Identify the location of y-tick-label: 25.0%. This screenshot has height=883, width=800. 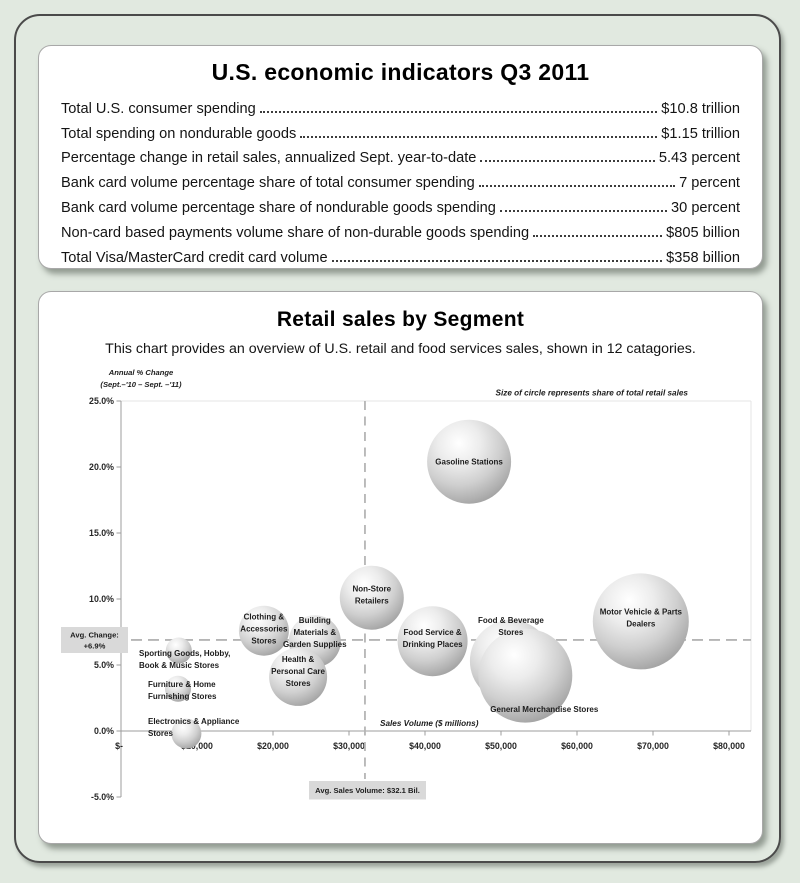
(101, 401).